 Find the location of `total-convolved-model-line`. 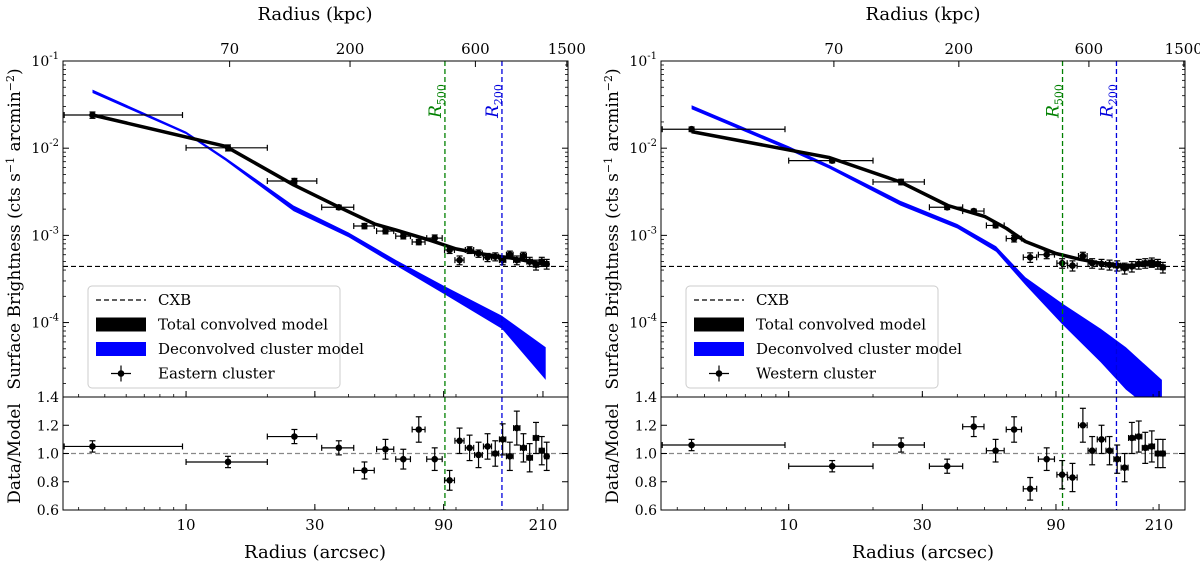

total-convolved-model-line is located at coordinates (319, 190).